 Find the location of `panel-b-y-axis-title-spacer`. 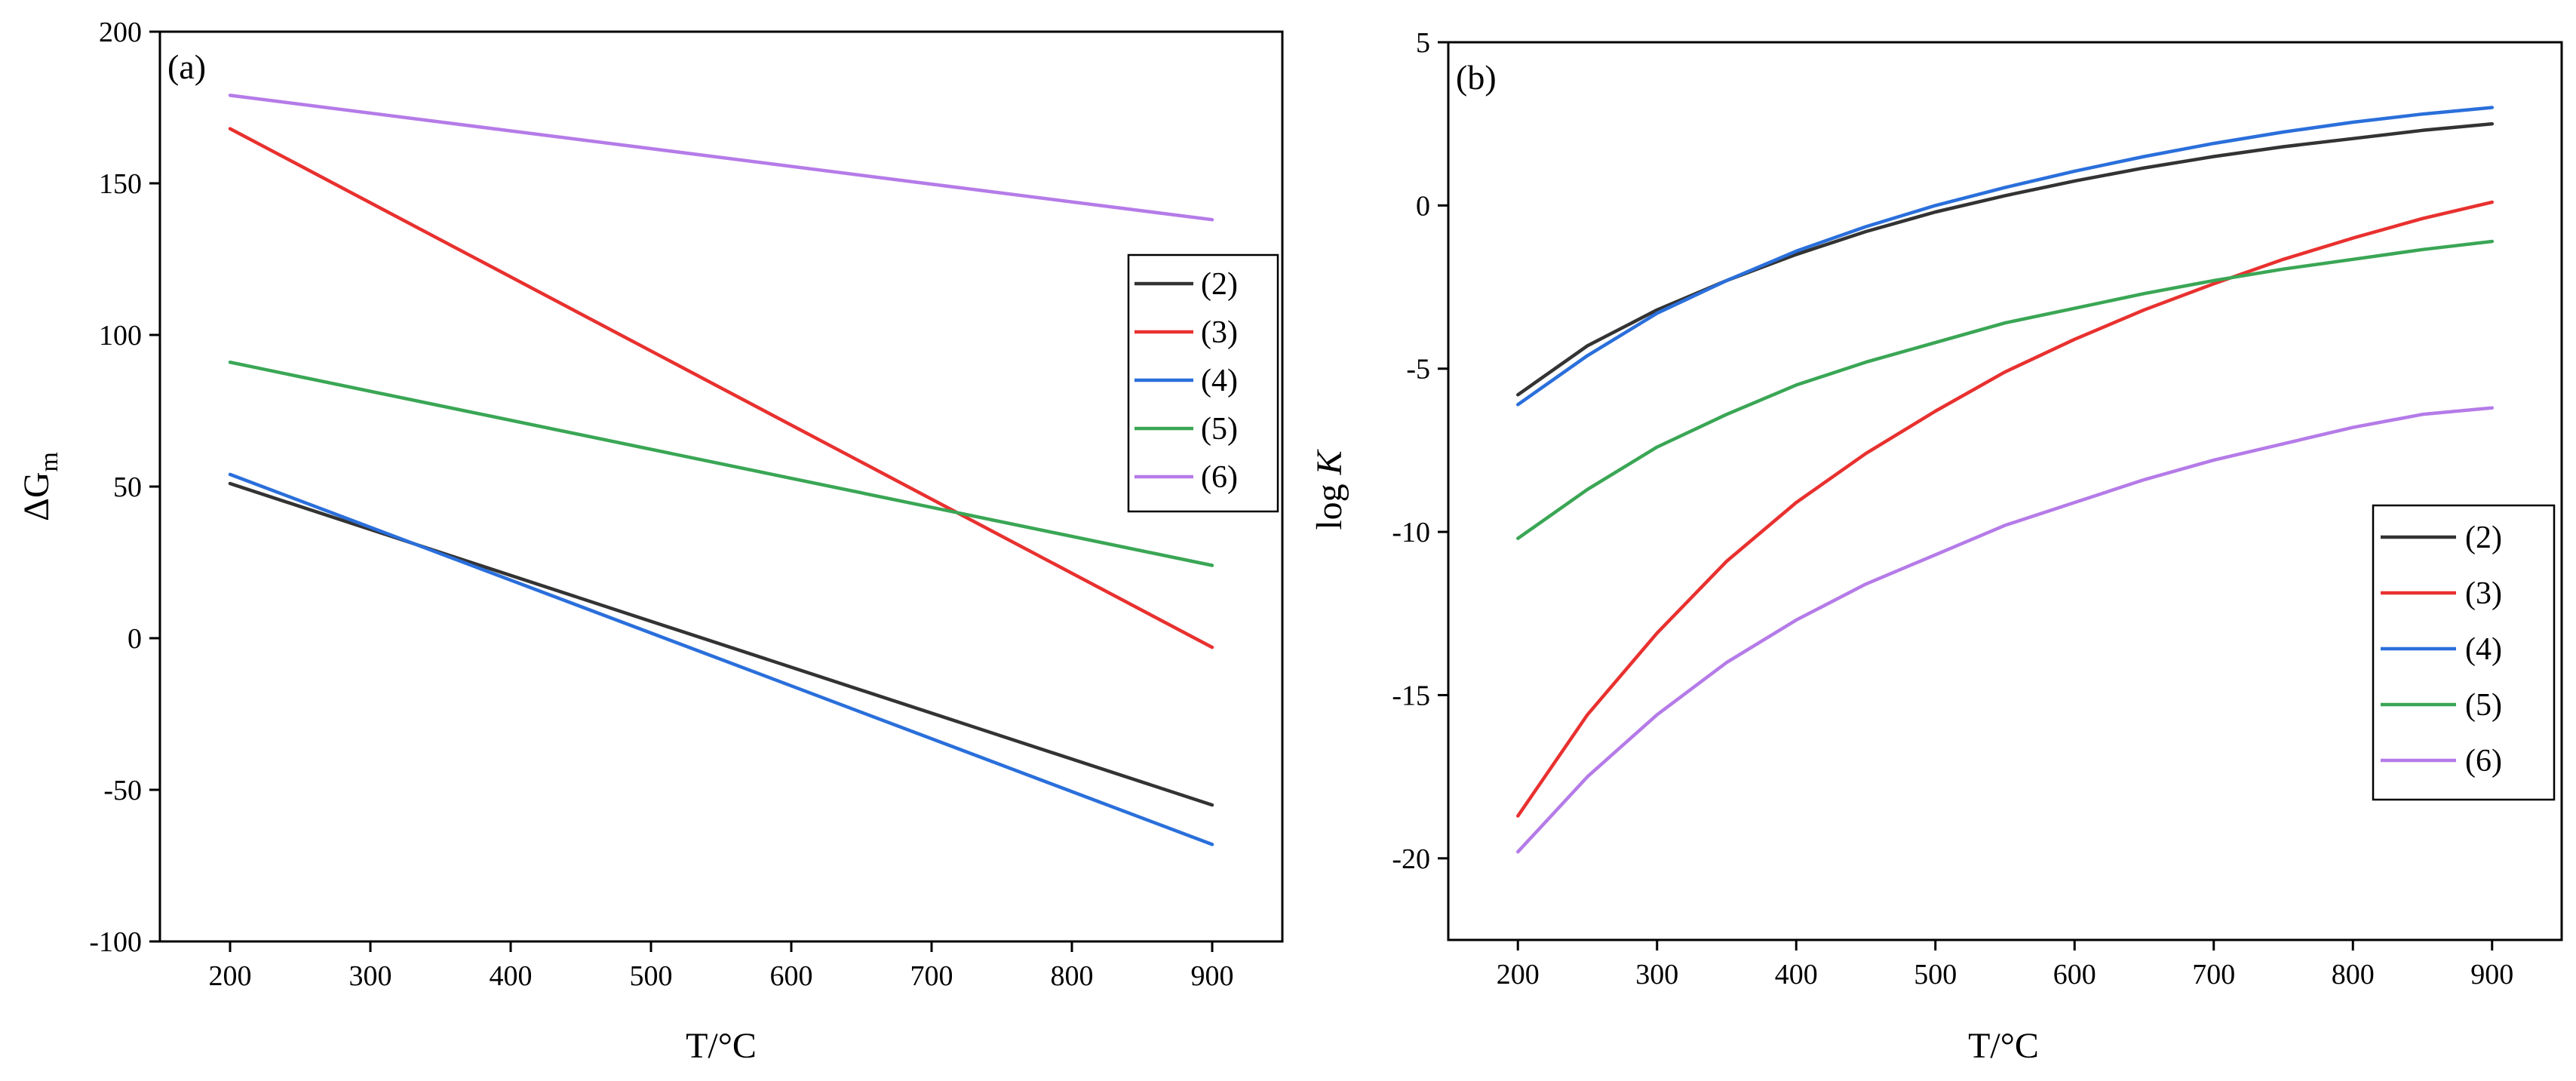

panel-b-y-axis-title-spacer is located at coordinates (1329, 479).